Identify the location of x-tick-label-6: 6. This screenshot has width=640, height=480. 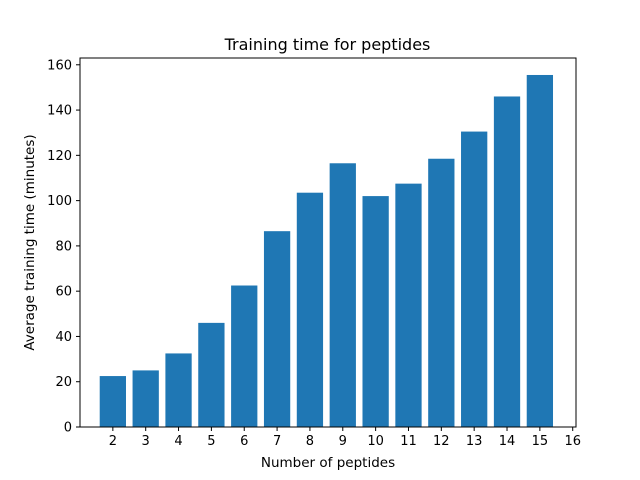
(244, 441).